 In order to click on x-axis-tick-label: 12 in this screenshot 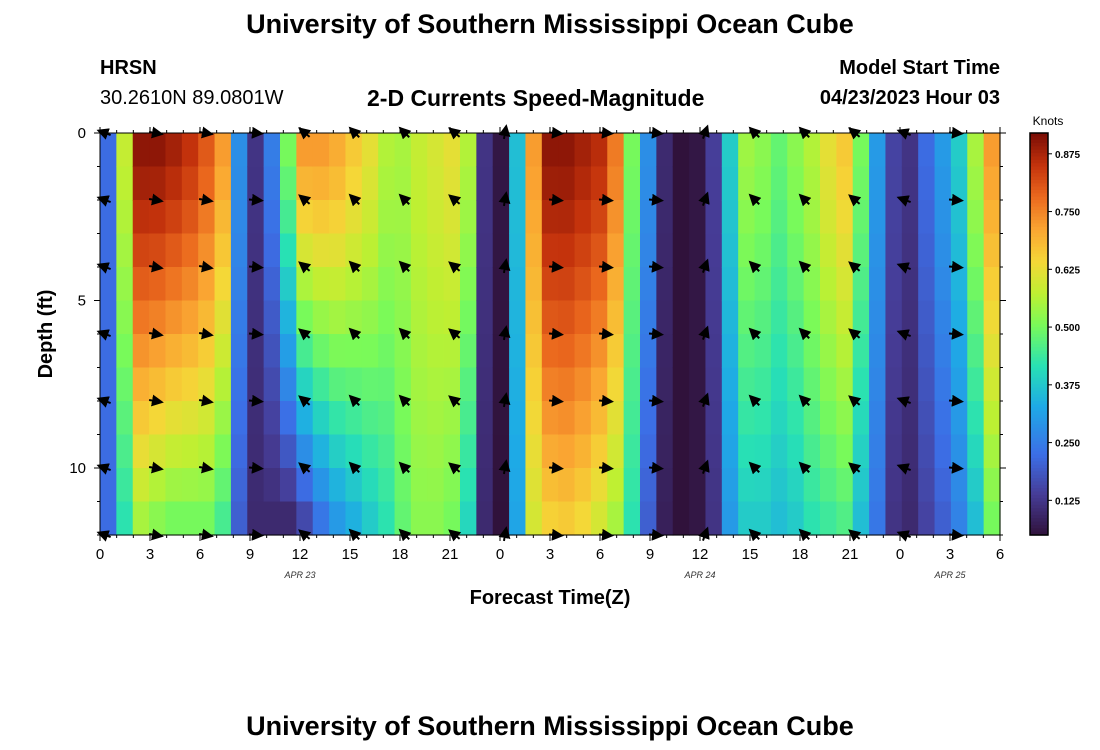, I will do `click(700, 554)`.